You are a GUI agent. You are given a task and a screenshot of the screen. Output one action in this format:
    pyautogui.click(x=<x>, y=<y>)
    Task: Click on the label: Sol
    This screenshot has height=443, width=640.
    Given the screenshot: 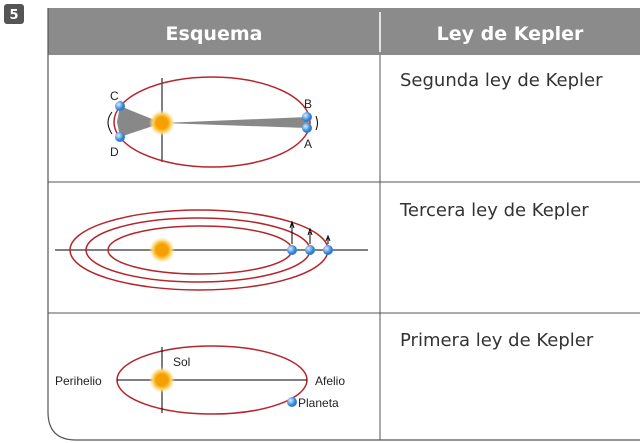 What is the action you would take?
    pyautogui.click(x=181, y=362)
    